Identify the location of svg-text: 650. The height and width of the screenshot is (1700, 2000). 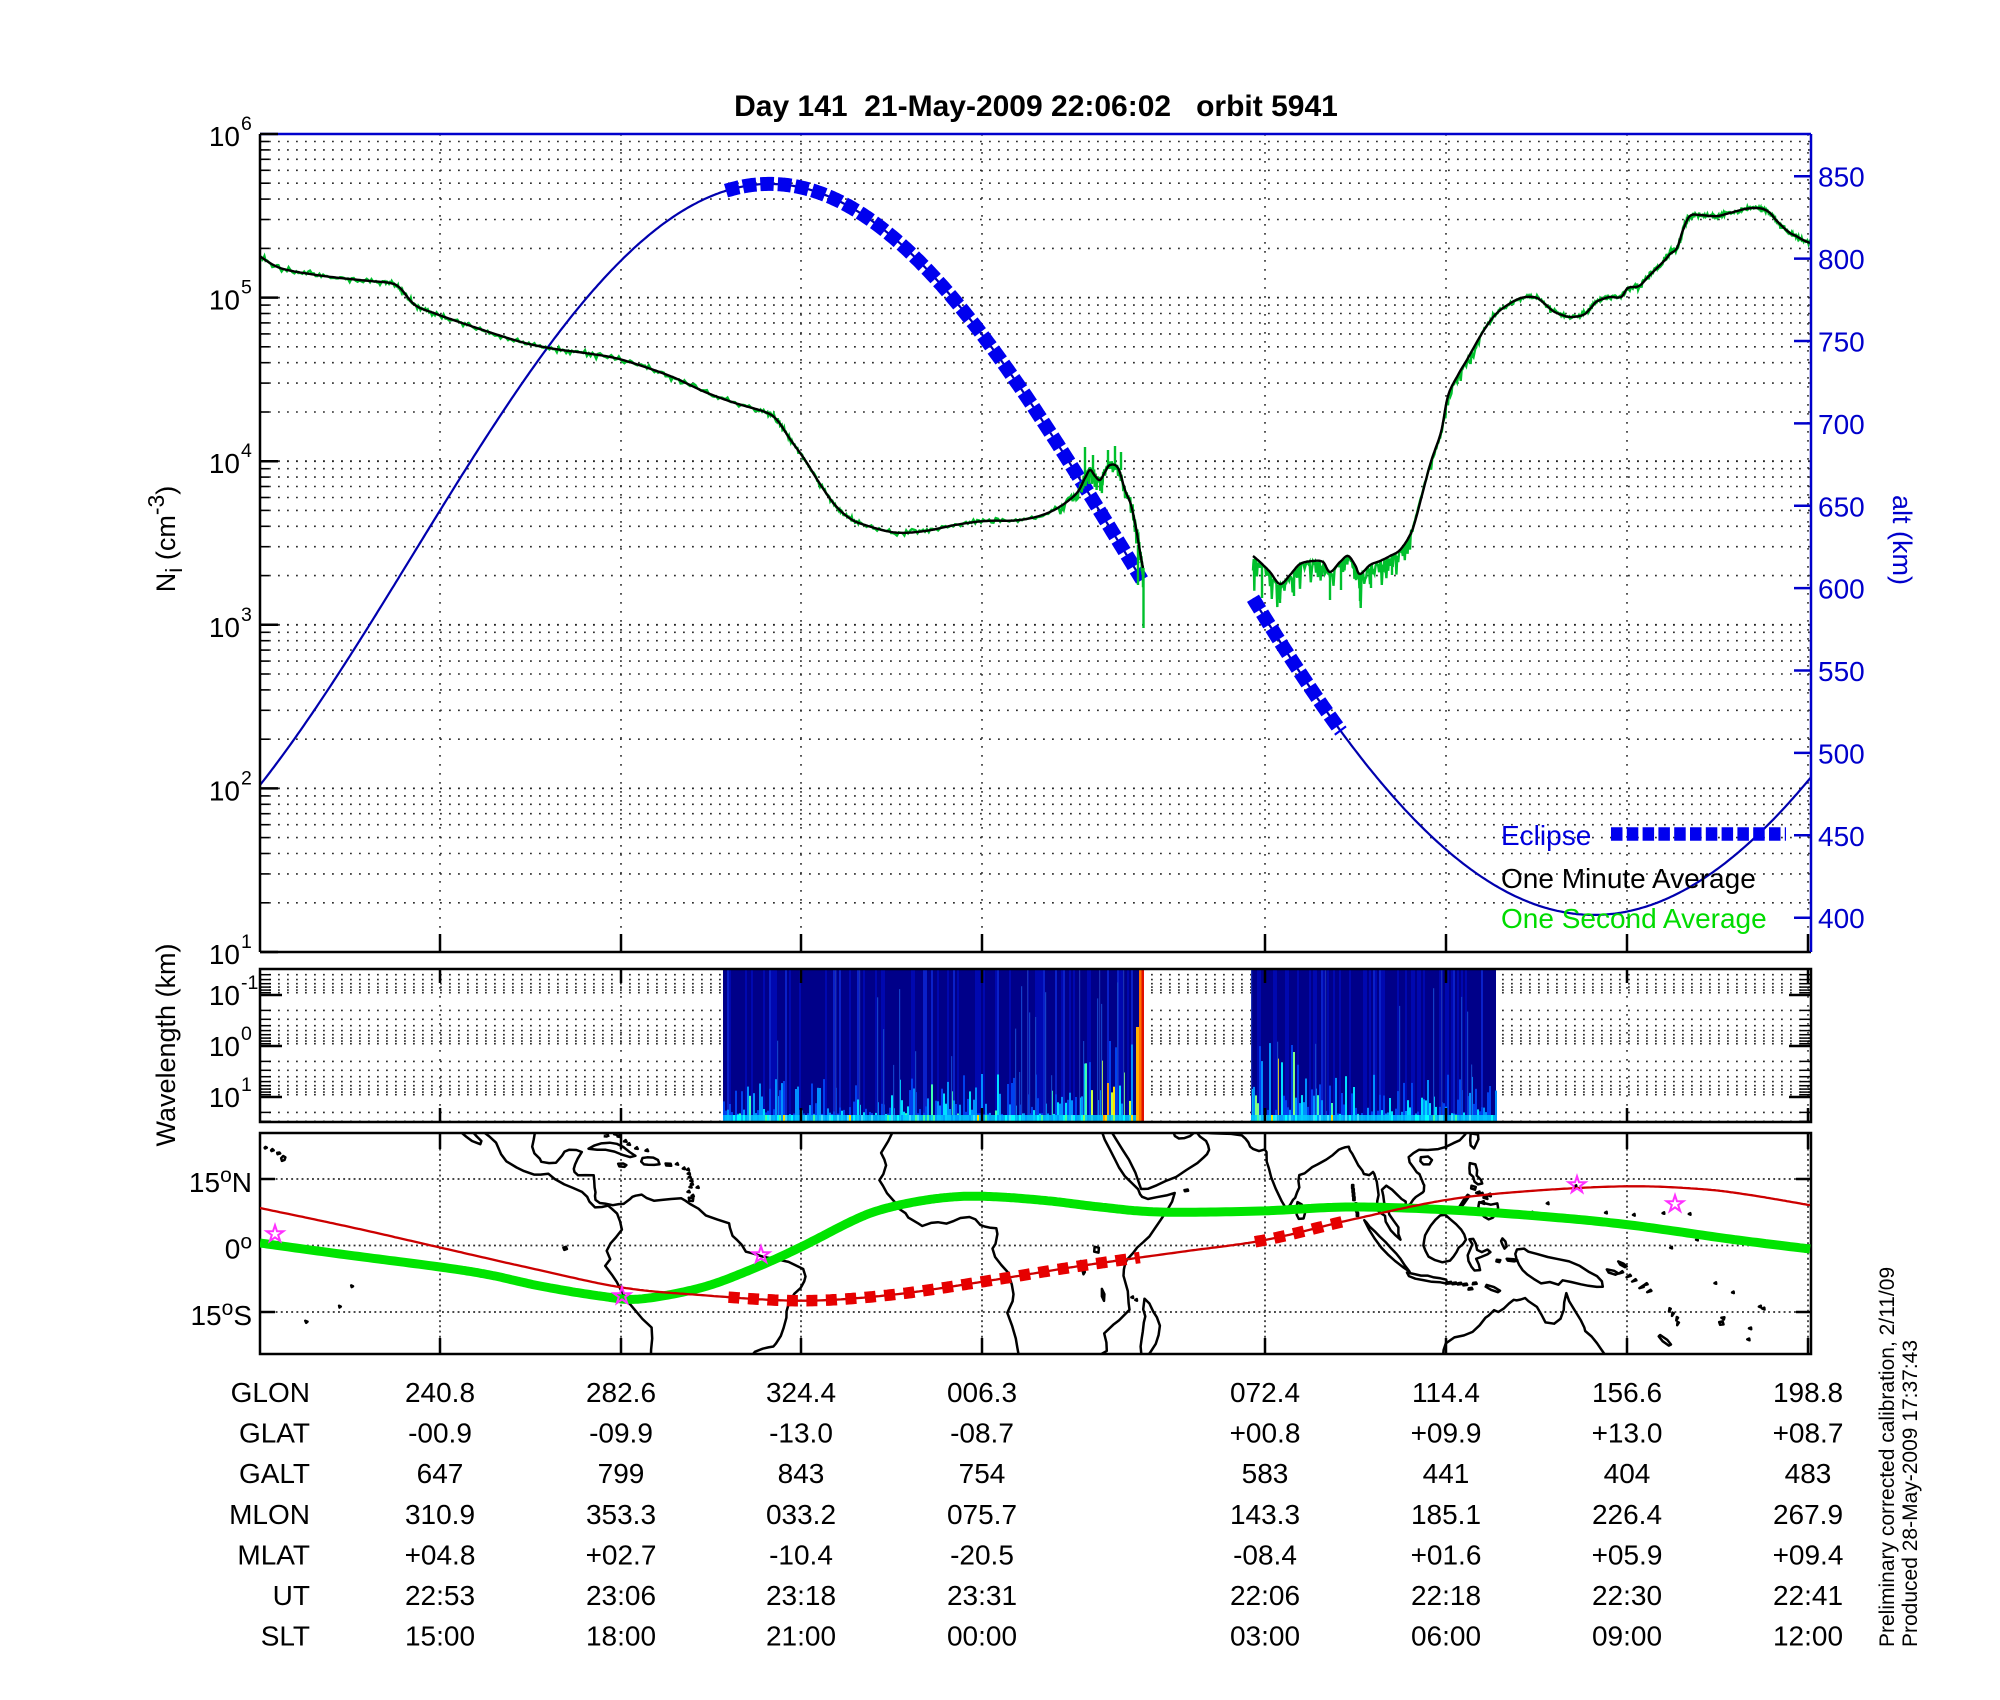
(1841, 506).